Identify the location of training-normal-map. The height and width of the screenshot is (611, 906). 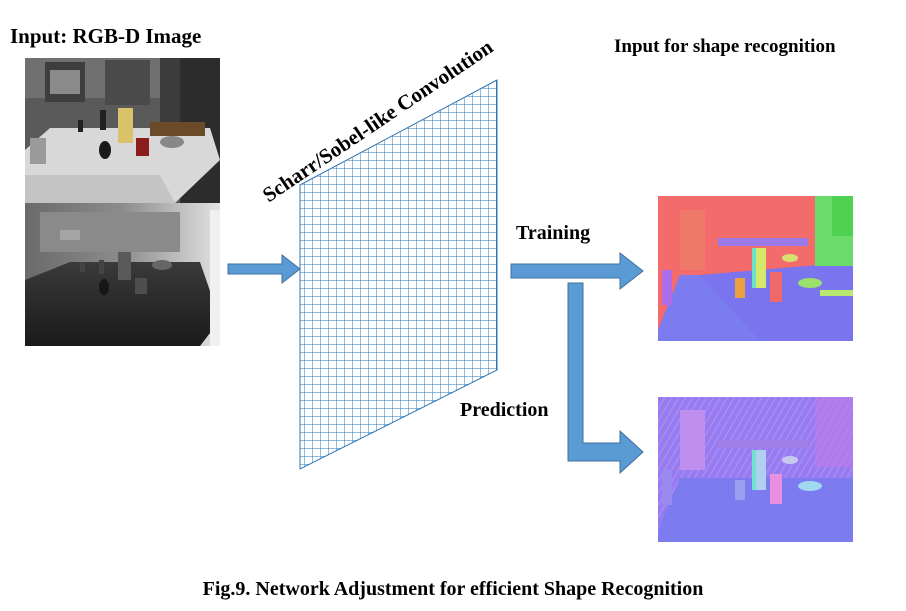
(755, 268).